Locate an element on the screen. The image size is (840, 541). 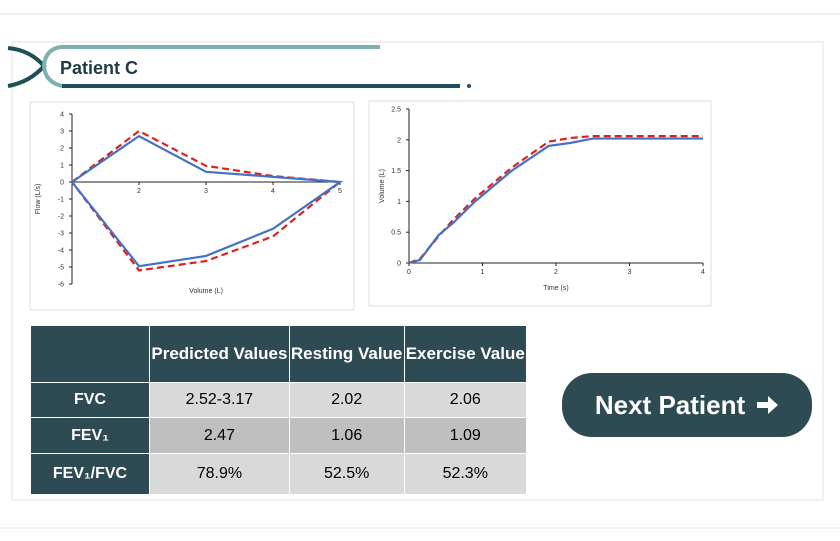
row: FVC 2.52-3.17 2.02 2.06 is located at coordinates (279, 400).